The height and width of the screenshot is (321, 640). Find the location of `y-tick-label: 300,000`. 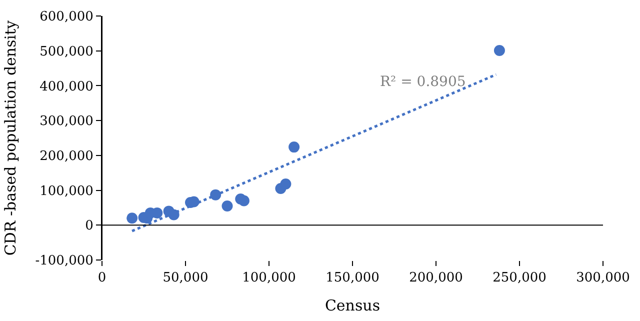

y-tick-label: 300,000 is located at coordinates (67, 122).